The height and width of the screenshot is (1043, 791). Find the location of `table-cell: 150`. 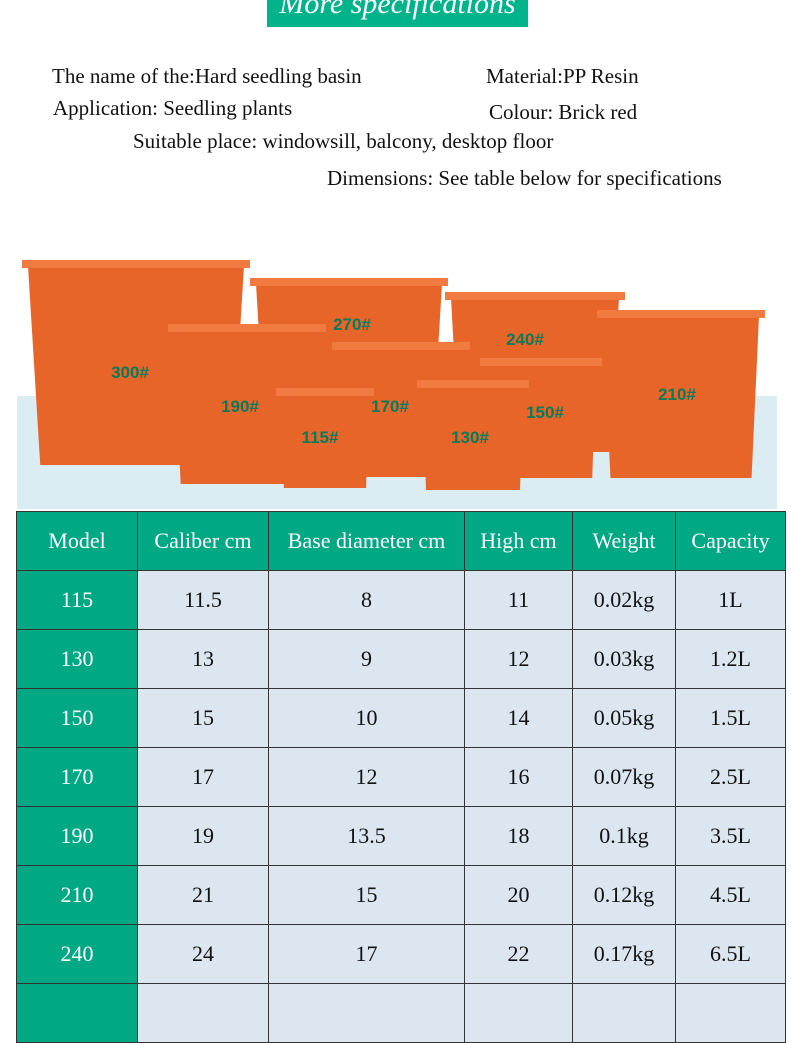

table-cell: 150 is located at coordinates (77, 718).